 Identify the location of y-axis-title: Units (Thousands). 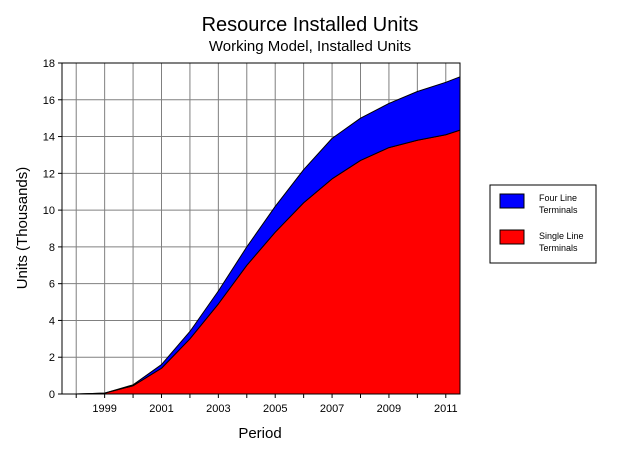
(22, 228).